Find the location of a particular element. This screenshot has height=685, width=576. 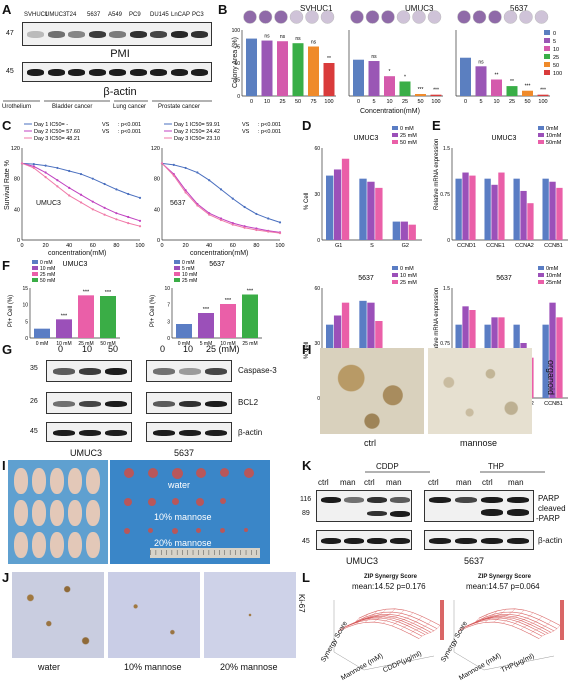

k-lane-ctrl-2: ctrl is located at coordinates (369, 482).